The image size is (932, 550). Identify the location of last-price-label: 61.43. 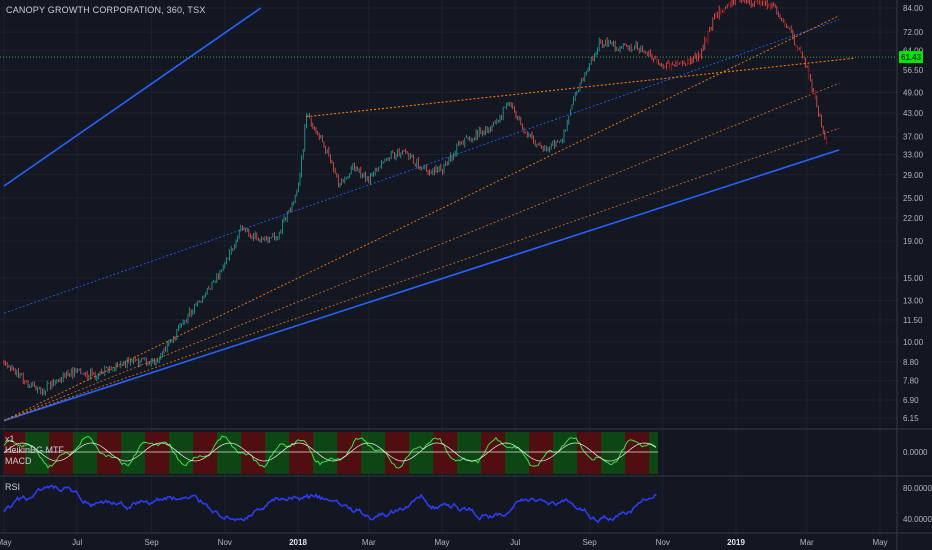
(911, 57).